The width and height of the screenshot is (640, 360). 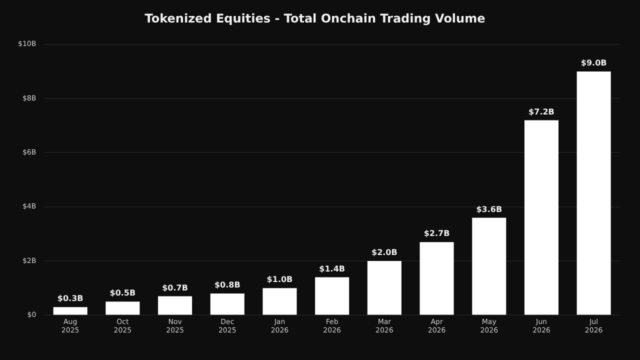 I want to click on data-label: $1.4B, so click(x=332, y=269).